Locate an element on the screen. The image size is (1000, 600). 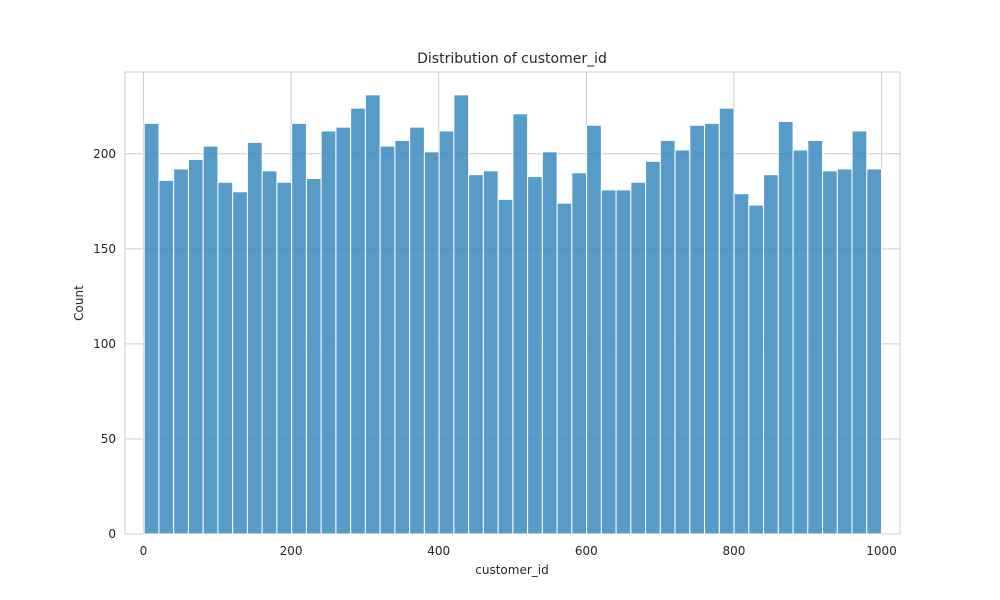
x-axis-ticks: 0 200 400 600 800 1000 is located at coordinates (518, 551).